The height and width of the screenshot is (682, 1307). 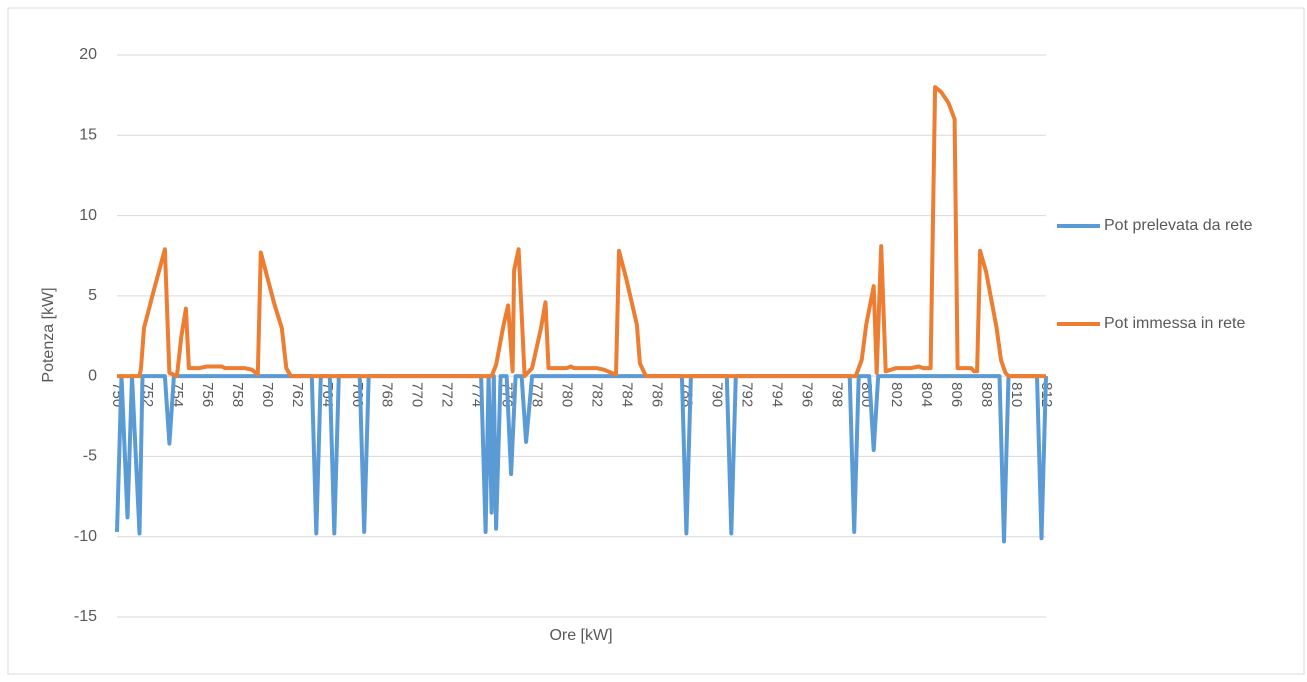 What do you see at coordinates (746, 394) in the screenshot?
I see `x-tick-label: 792` at bounding box center [746, 394].